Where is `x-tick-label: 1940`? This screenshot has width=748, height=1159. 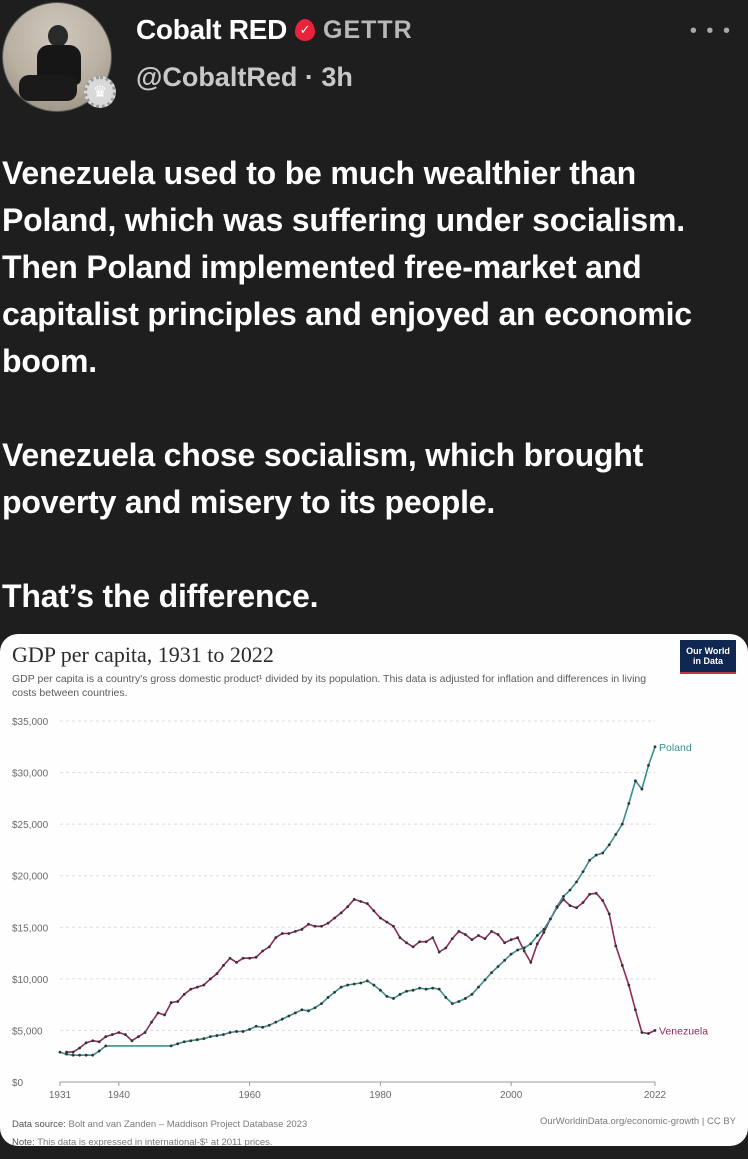
x-tick-label: 1940 is located at coordinates (119, 1095).